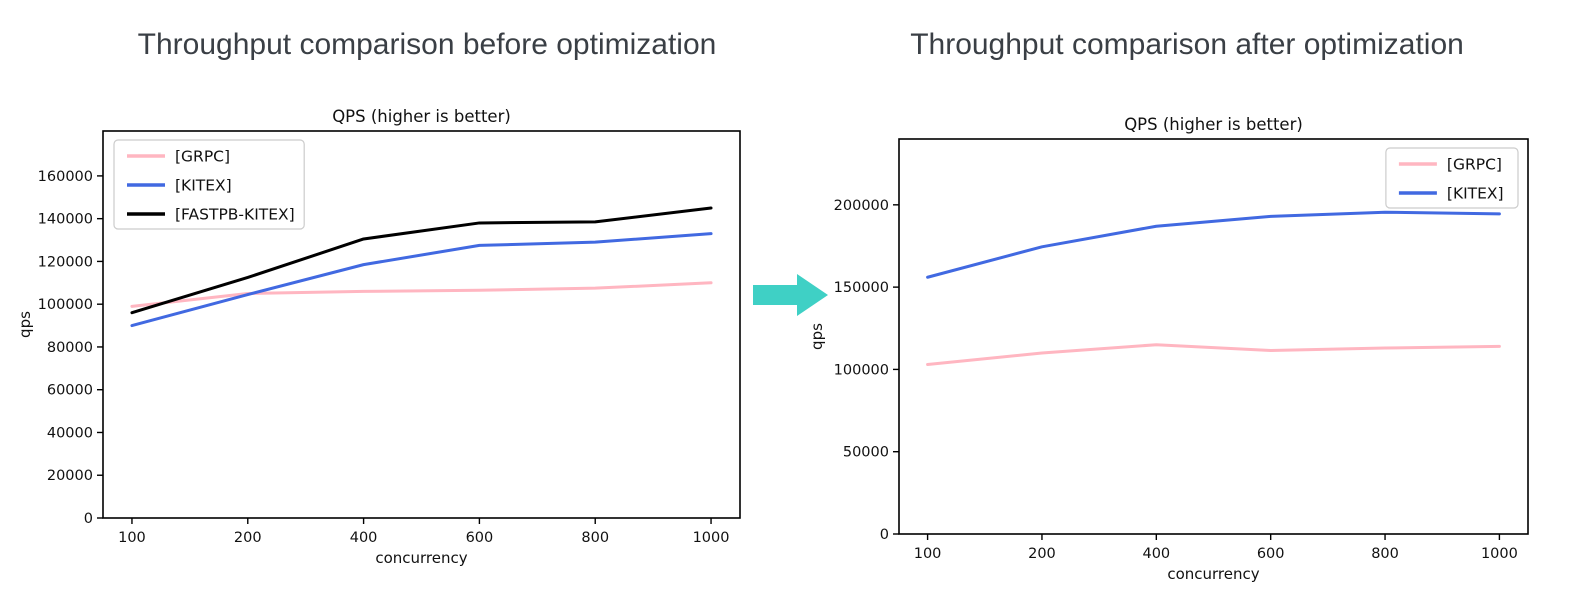 The height and width of the screenshot is (612, 1596). What do you see at coordinates (70, 476) in the screenshot?
I see `svg-text: 20000` at bounding box center [70, 476].